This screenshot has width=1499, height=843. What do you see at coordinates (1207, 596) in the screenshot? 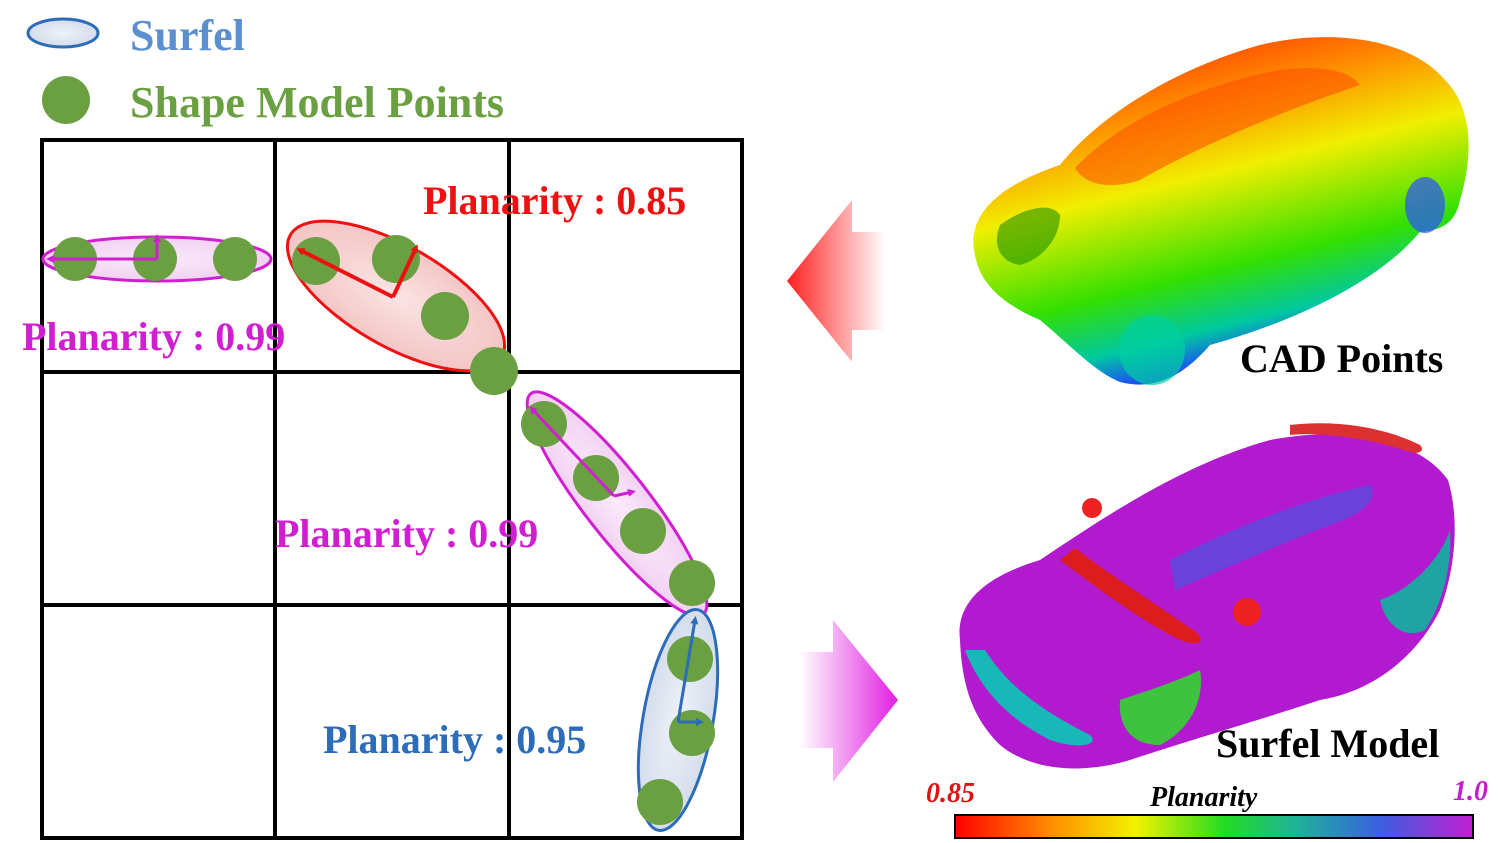
I see `surfel-model-car` at bounding box center [1207, 596].